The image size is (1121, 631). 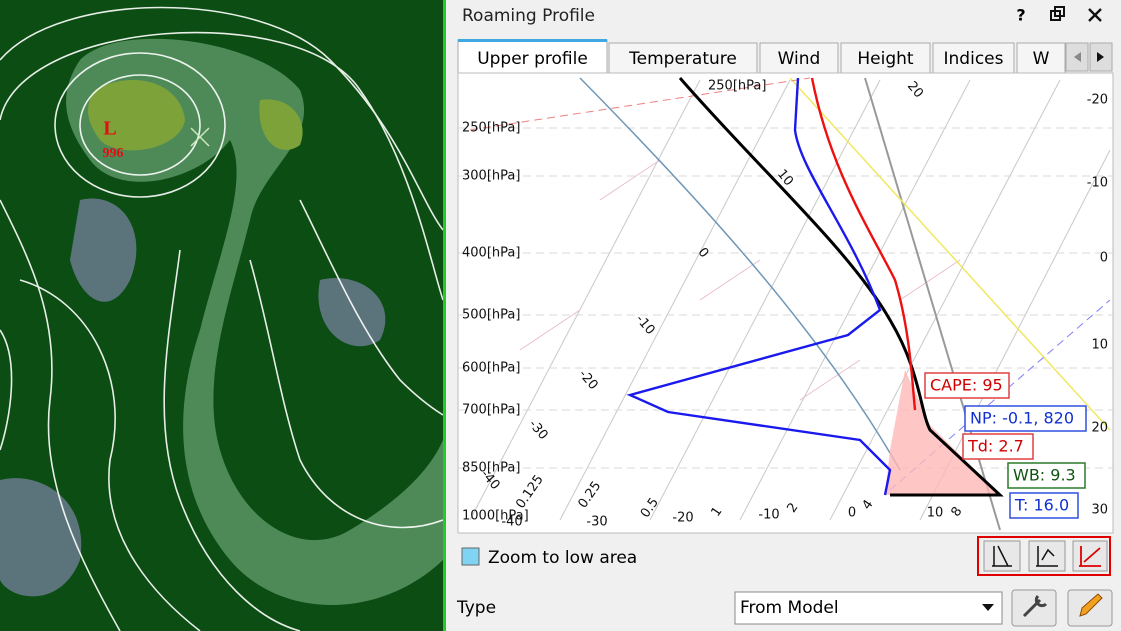 What do you see at coordinates (1104, 258) in the screenshot?
I see `right-axis-label: 0` at bounding box center [1104, 258].